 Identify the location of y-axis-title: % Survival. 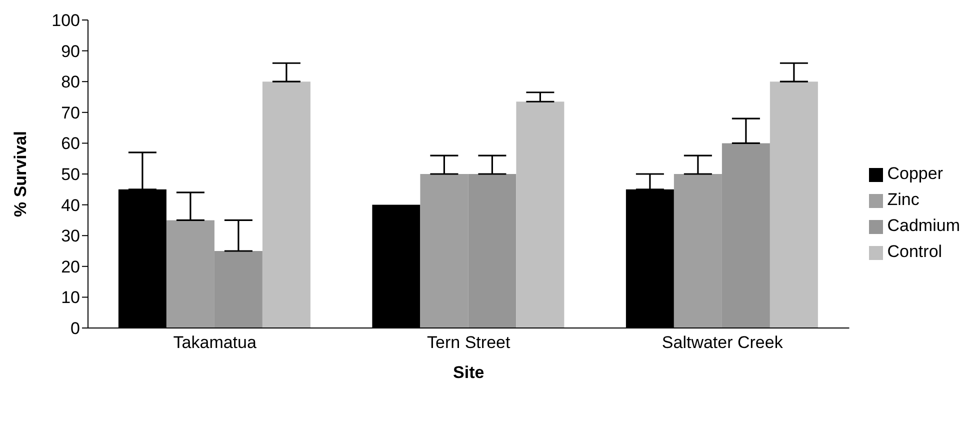
(20, 174).